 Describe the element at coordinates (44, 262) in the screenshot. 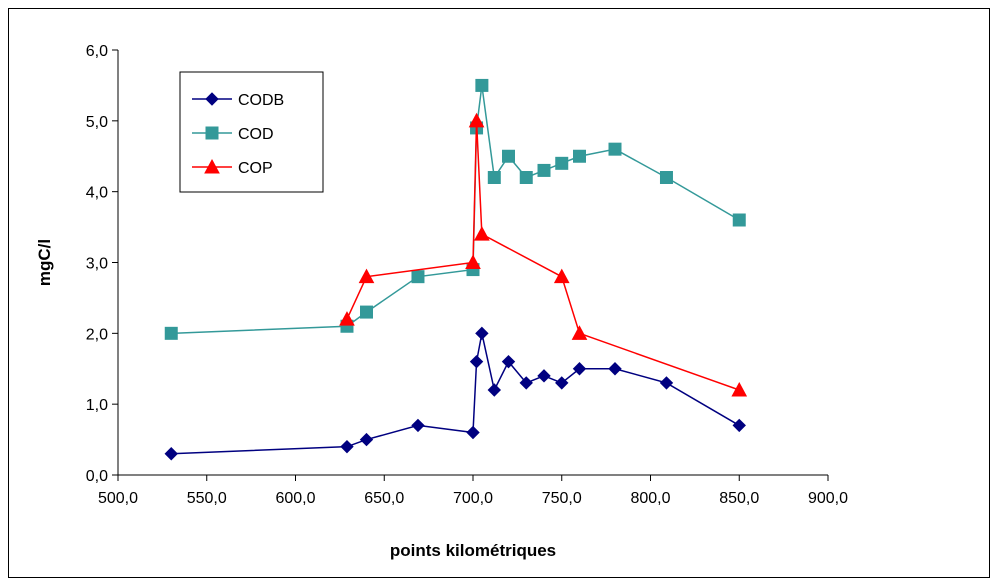

I see `y-axis-title: mgC/l` at that location.